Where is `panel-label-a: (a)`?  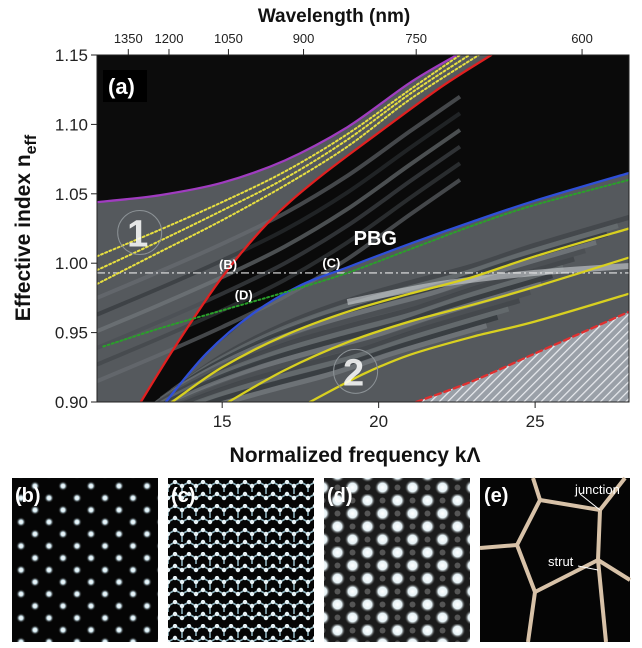
panel-label-a: (a) is located at coordinates (121, 86).